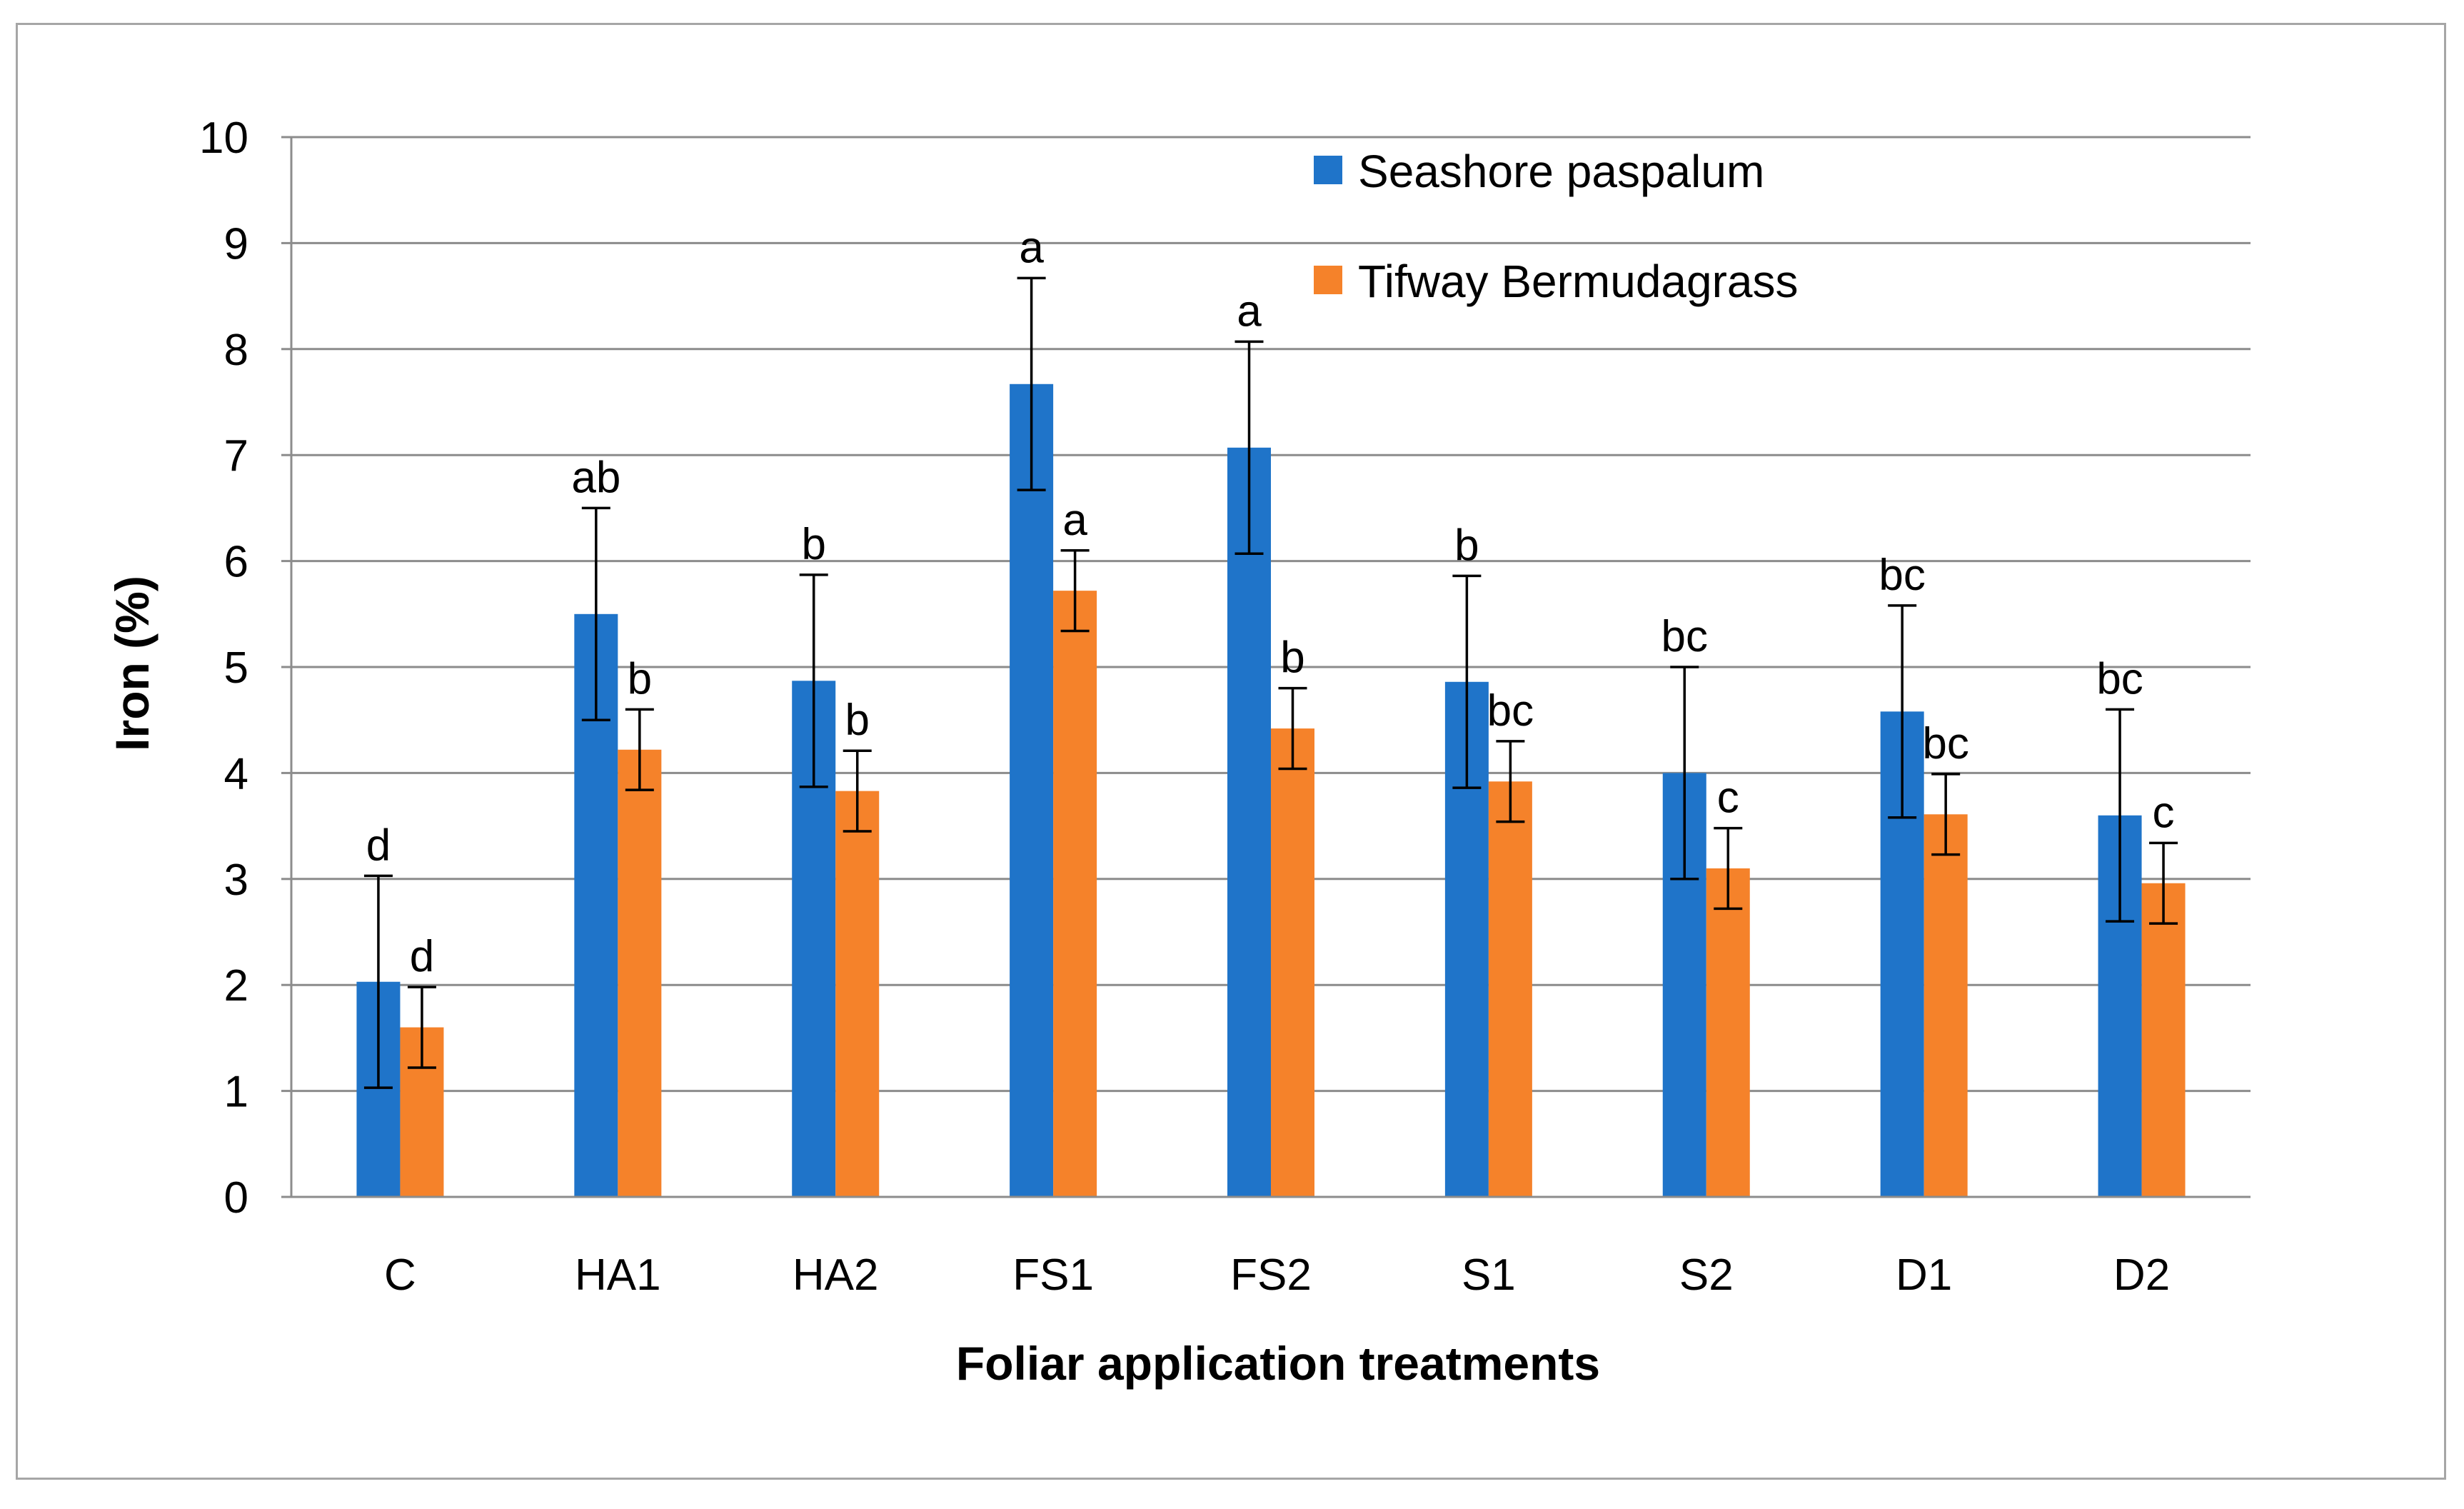 The height and width of the screenshot is (1509, 2464). Describe the element at coordinates (1510, 989) in the screenshot. I see `bar-s1-tifway` at that location.